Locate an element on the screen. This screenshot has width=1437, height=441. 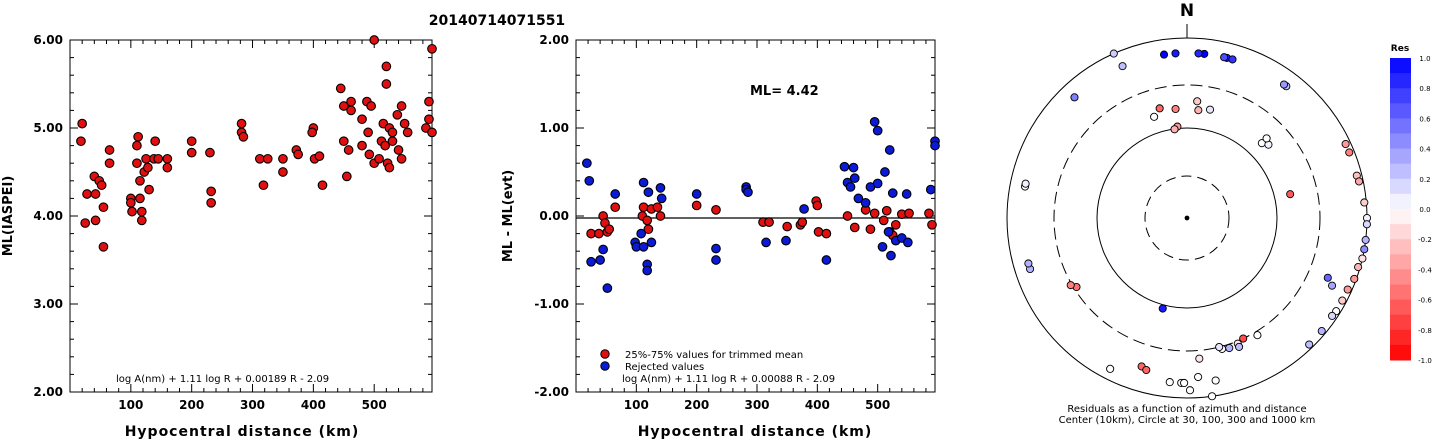
plot1-y-tick-label: 2.00 is located at coordinates (48, 392).